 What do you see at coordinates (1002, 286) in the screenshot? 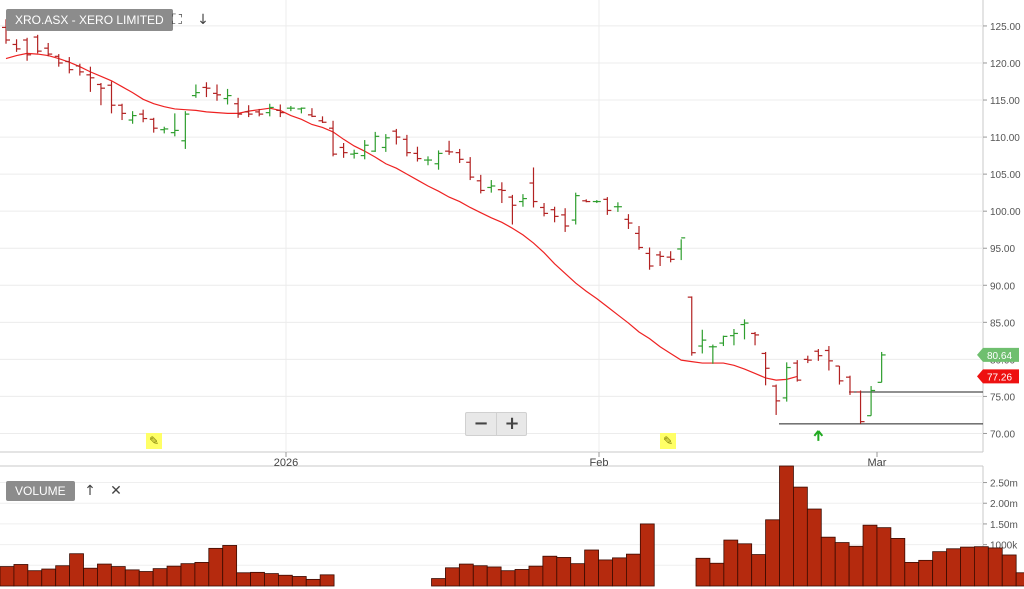
I see `y-tick-label: 90.00` at bounding box center [1002, 286].